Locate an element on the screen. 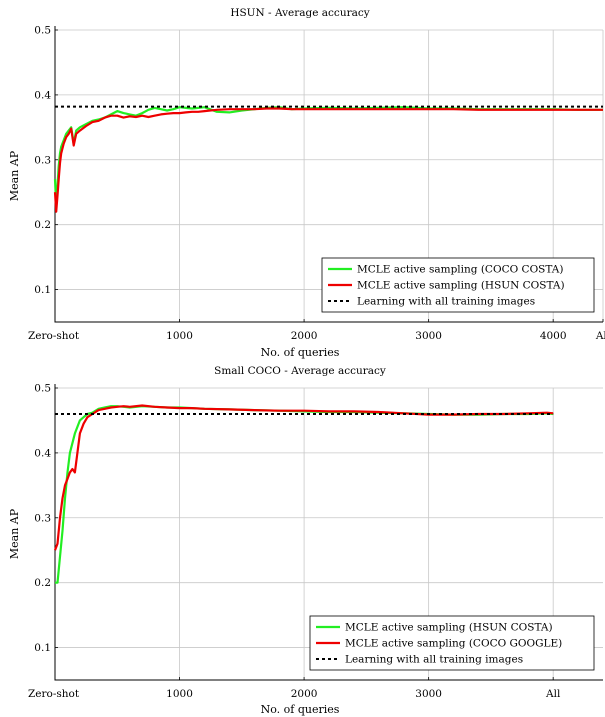 This screenshot has width=605, height=717. legend-entry: MCLE active sampling (COCO GOOGLE) is located at coordinates (453, 644).